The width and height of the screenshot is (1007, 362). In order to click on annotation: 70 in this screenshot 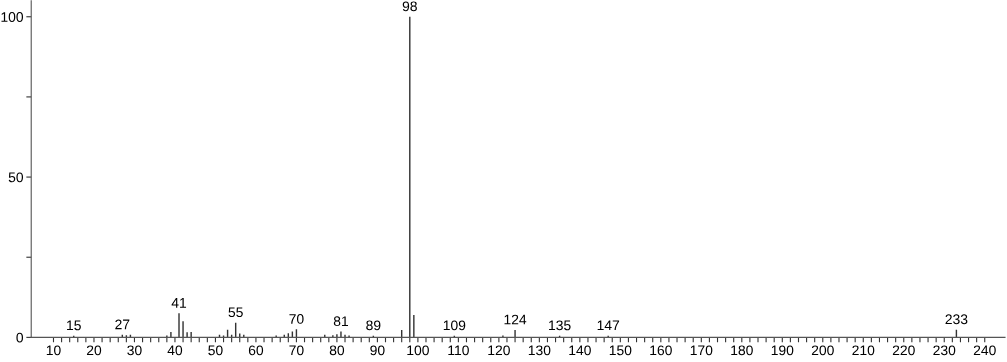, I will do `click(296, 319)`.